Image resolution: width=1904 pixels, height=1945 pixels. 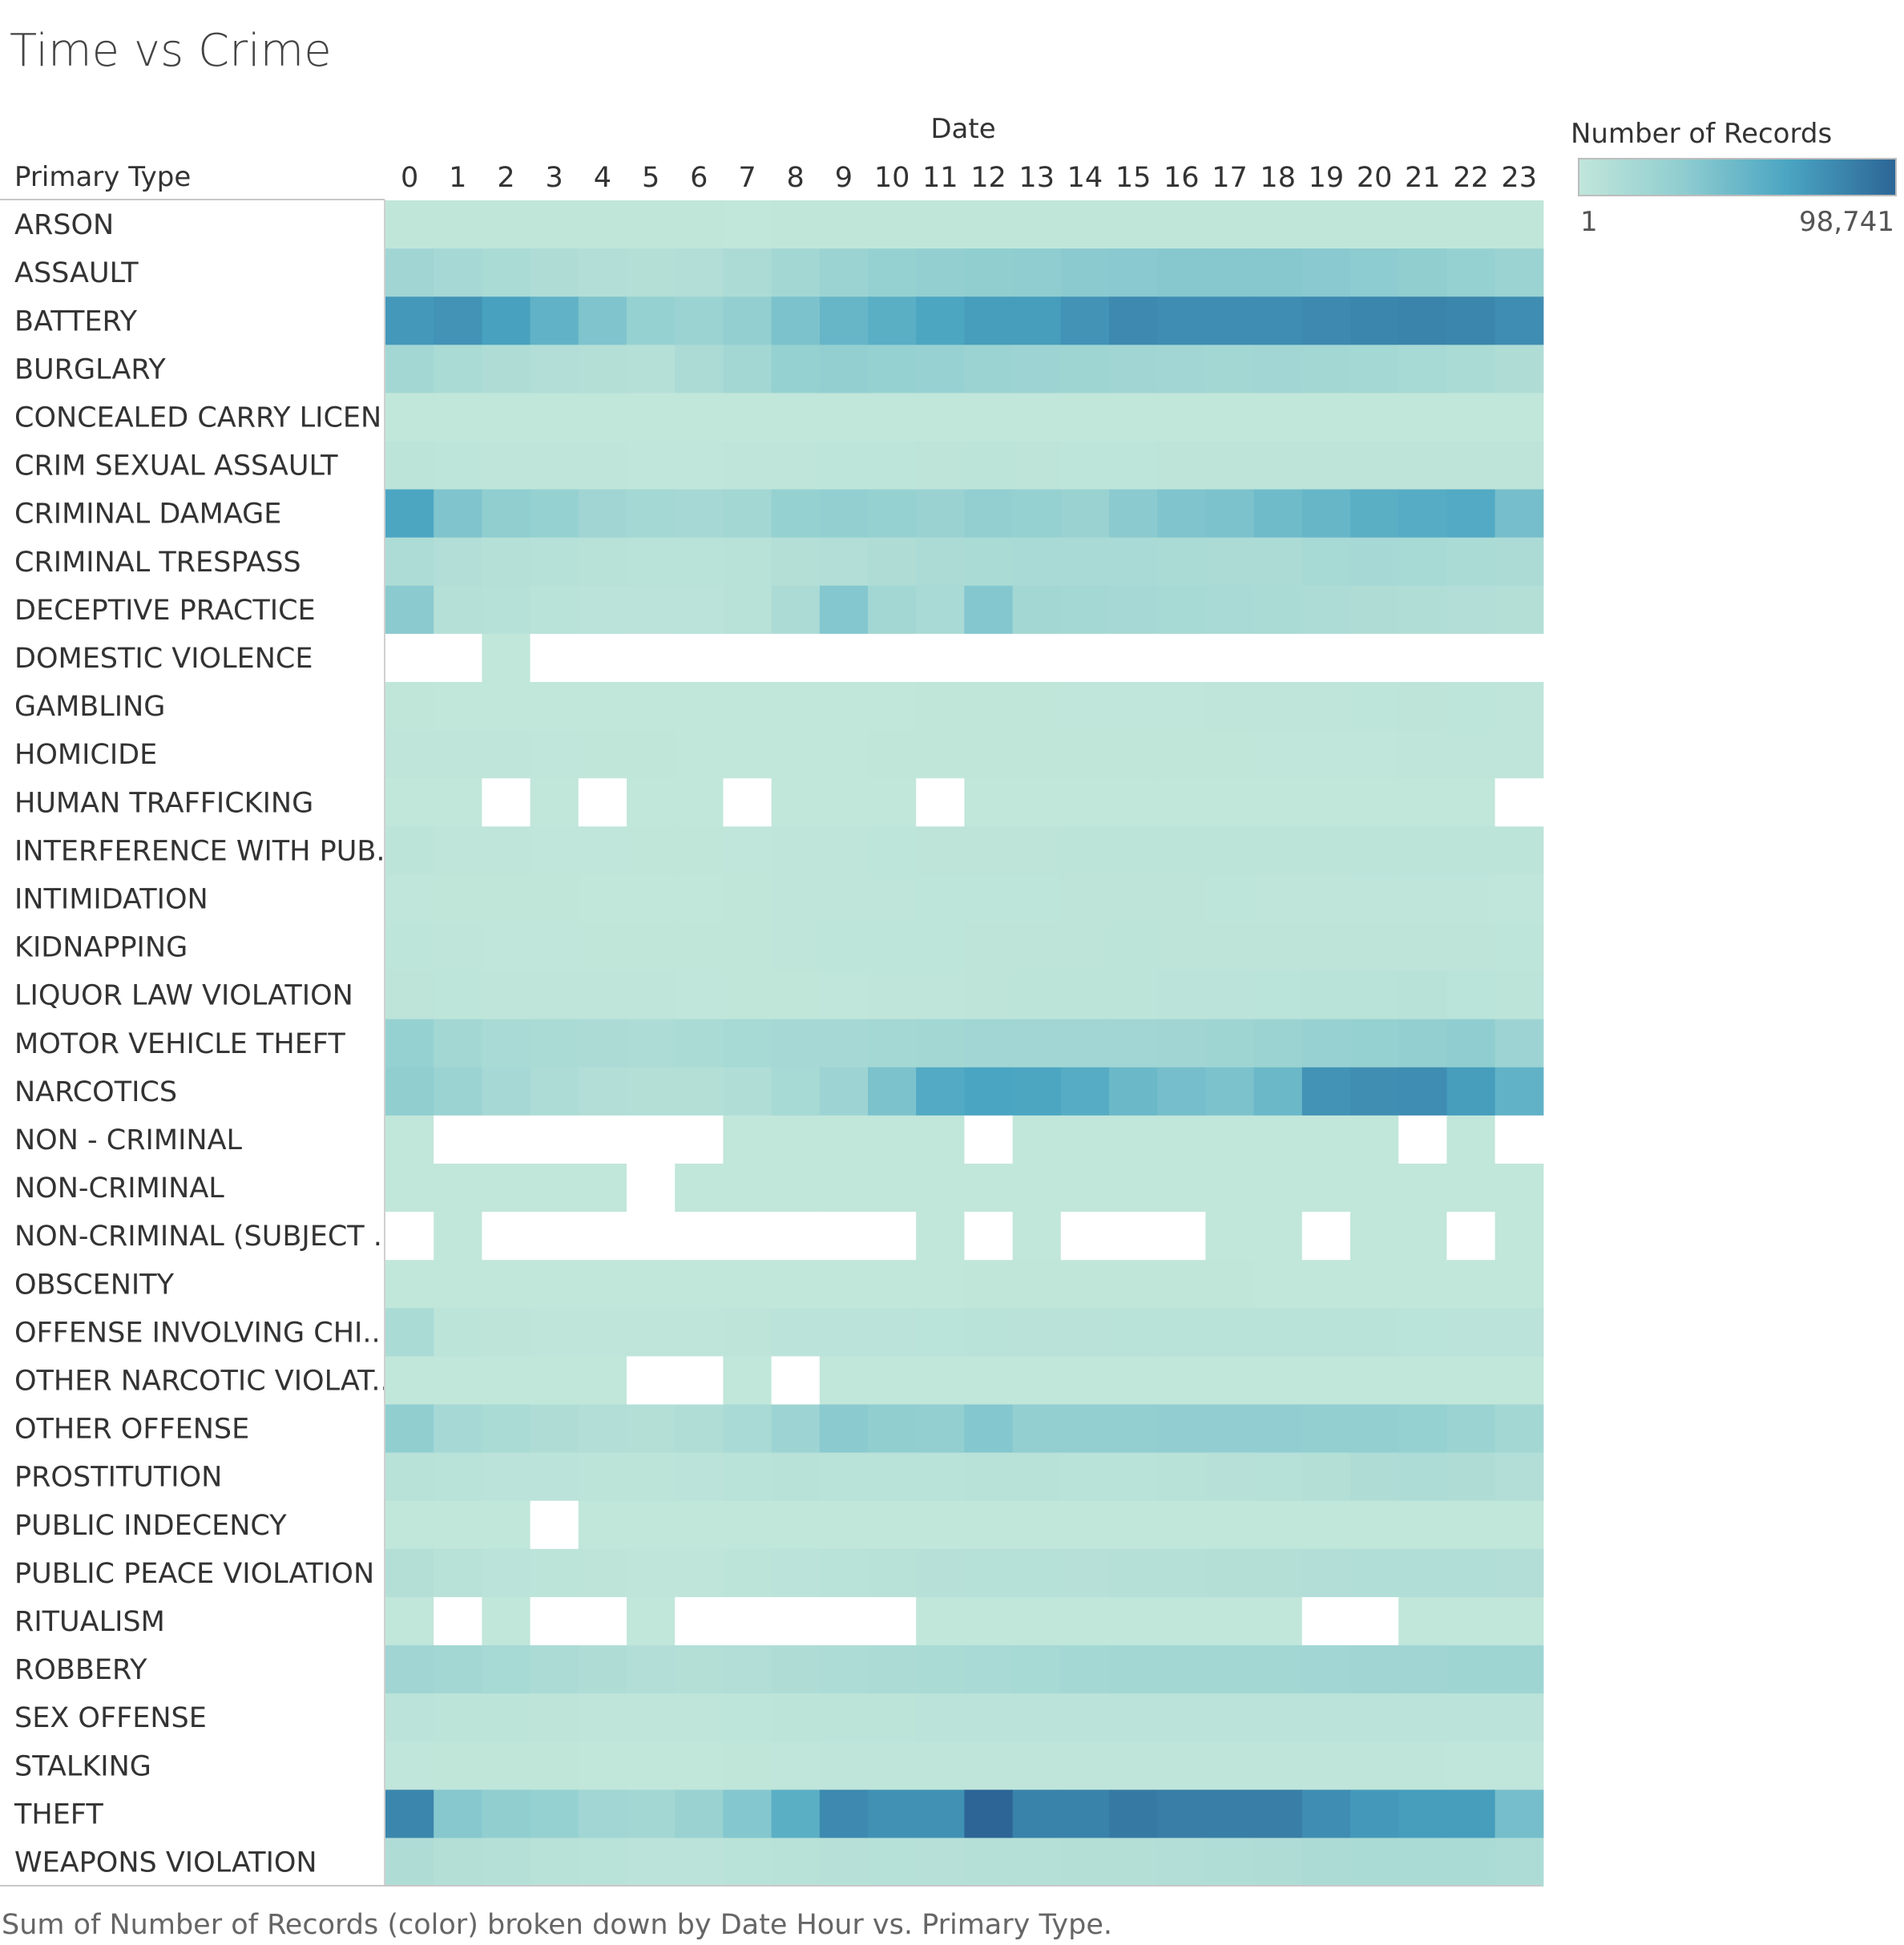 What do you see at coordinates (119, 1188) in the screenshot?
I see `row-label: NON-CRIMINAL` at bounding box center [119, 1188].